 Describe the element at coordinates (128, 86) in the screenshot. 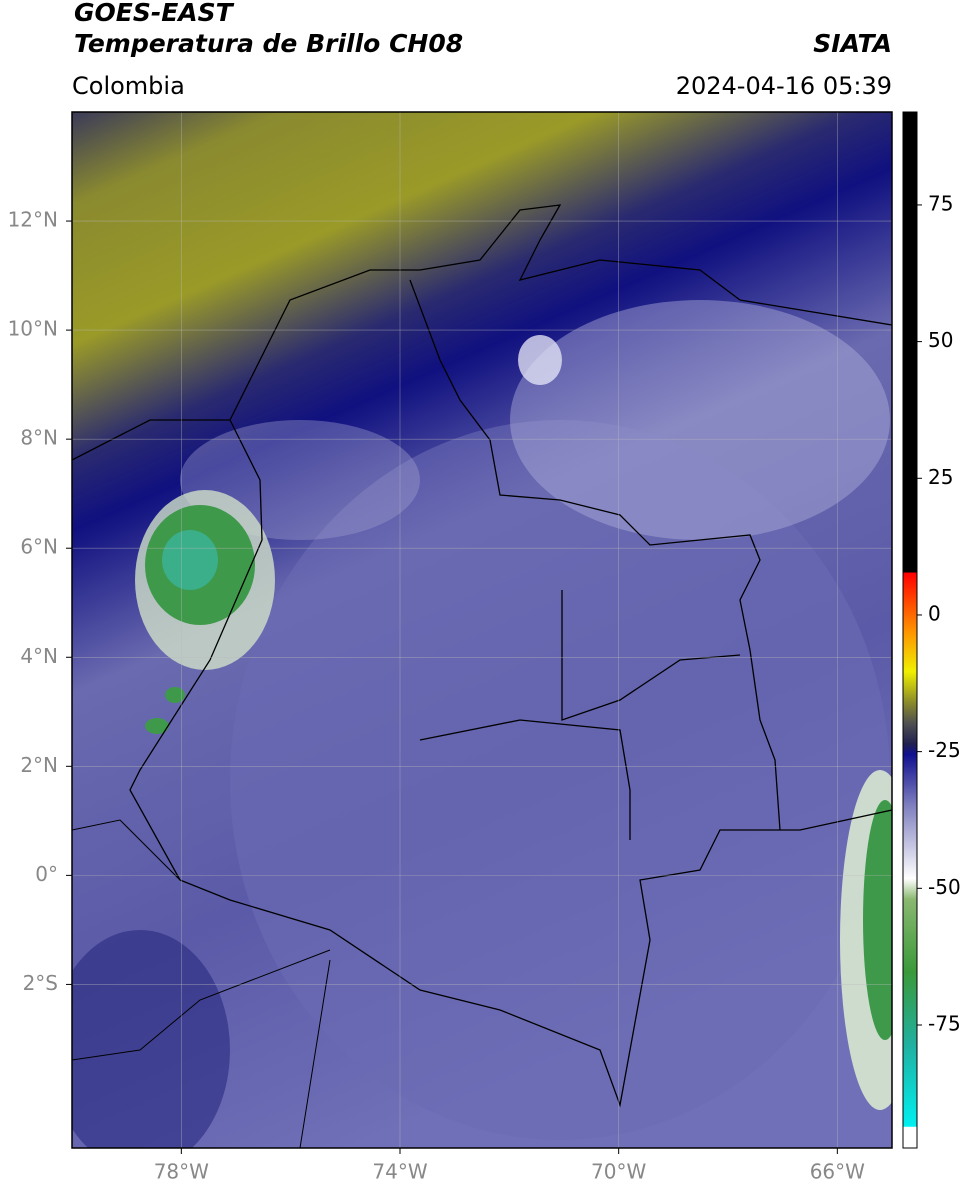

I see `region: Colombia` at that location.